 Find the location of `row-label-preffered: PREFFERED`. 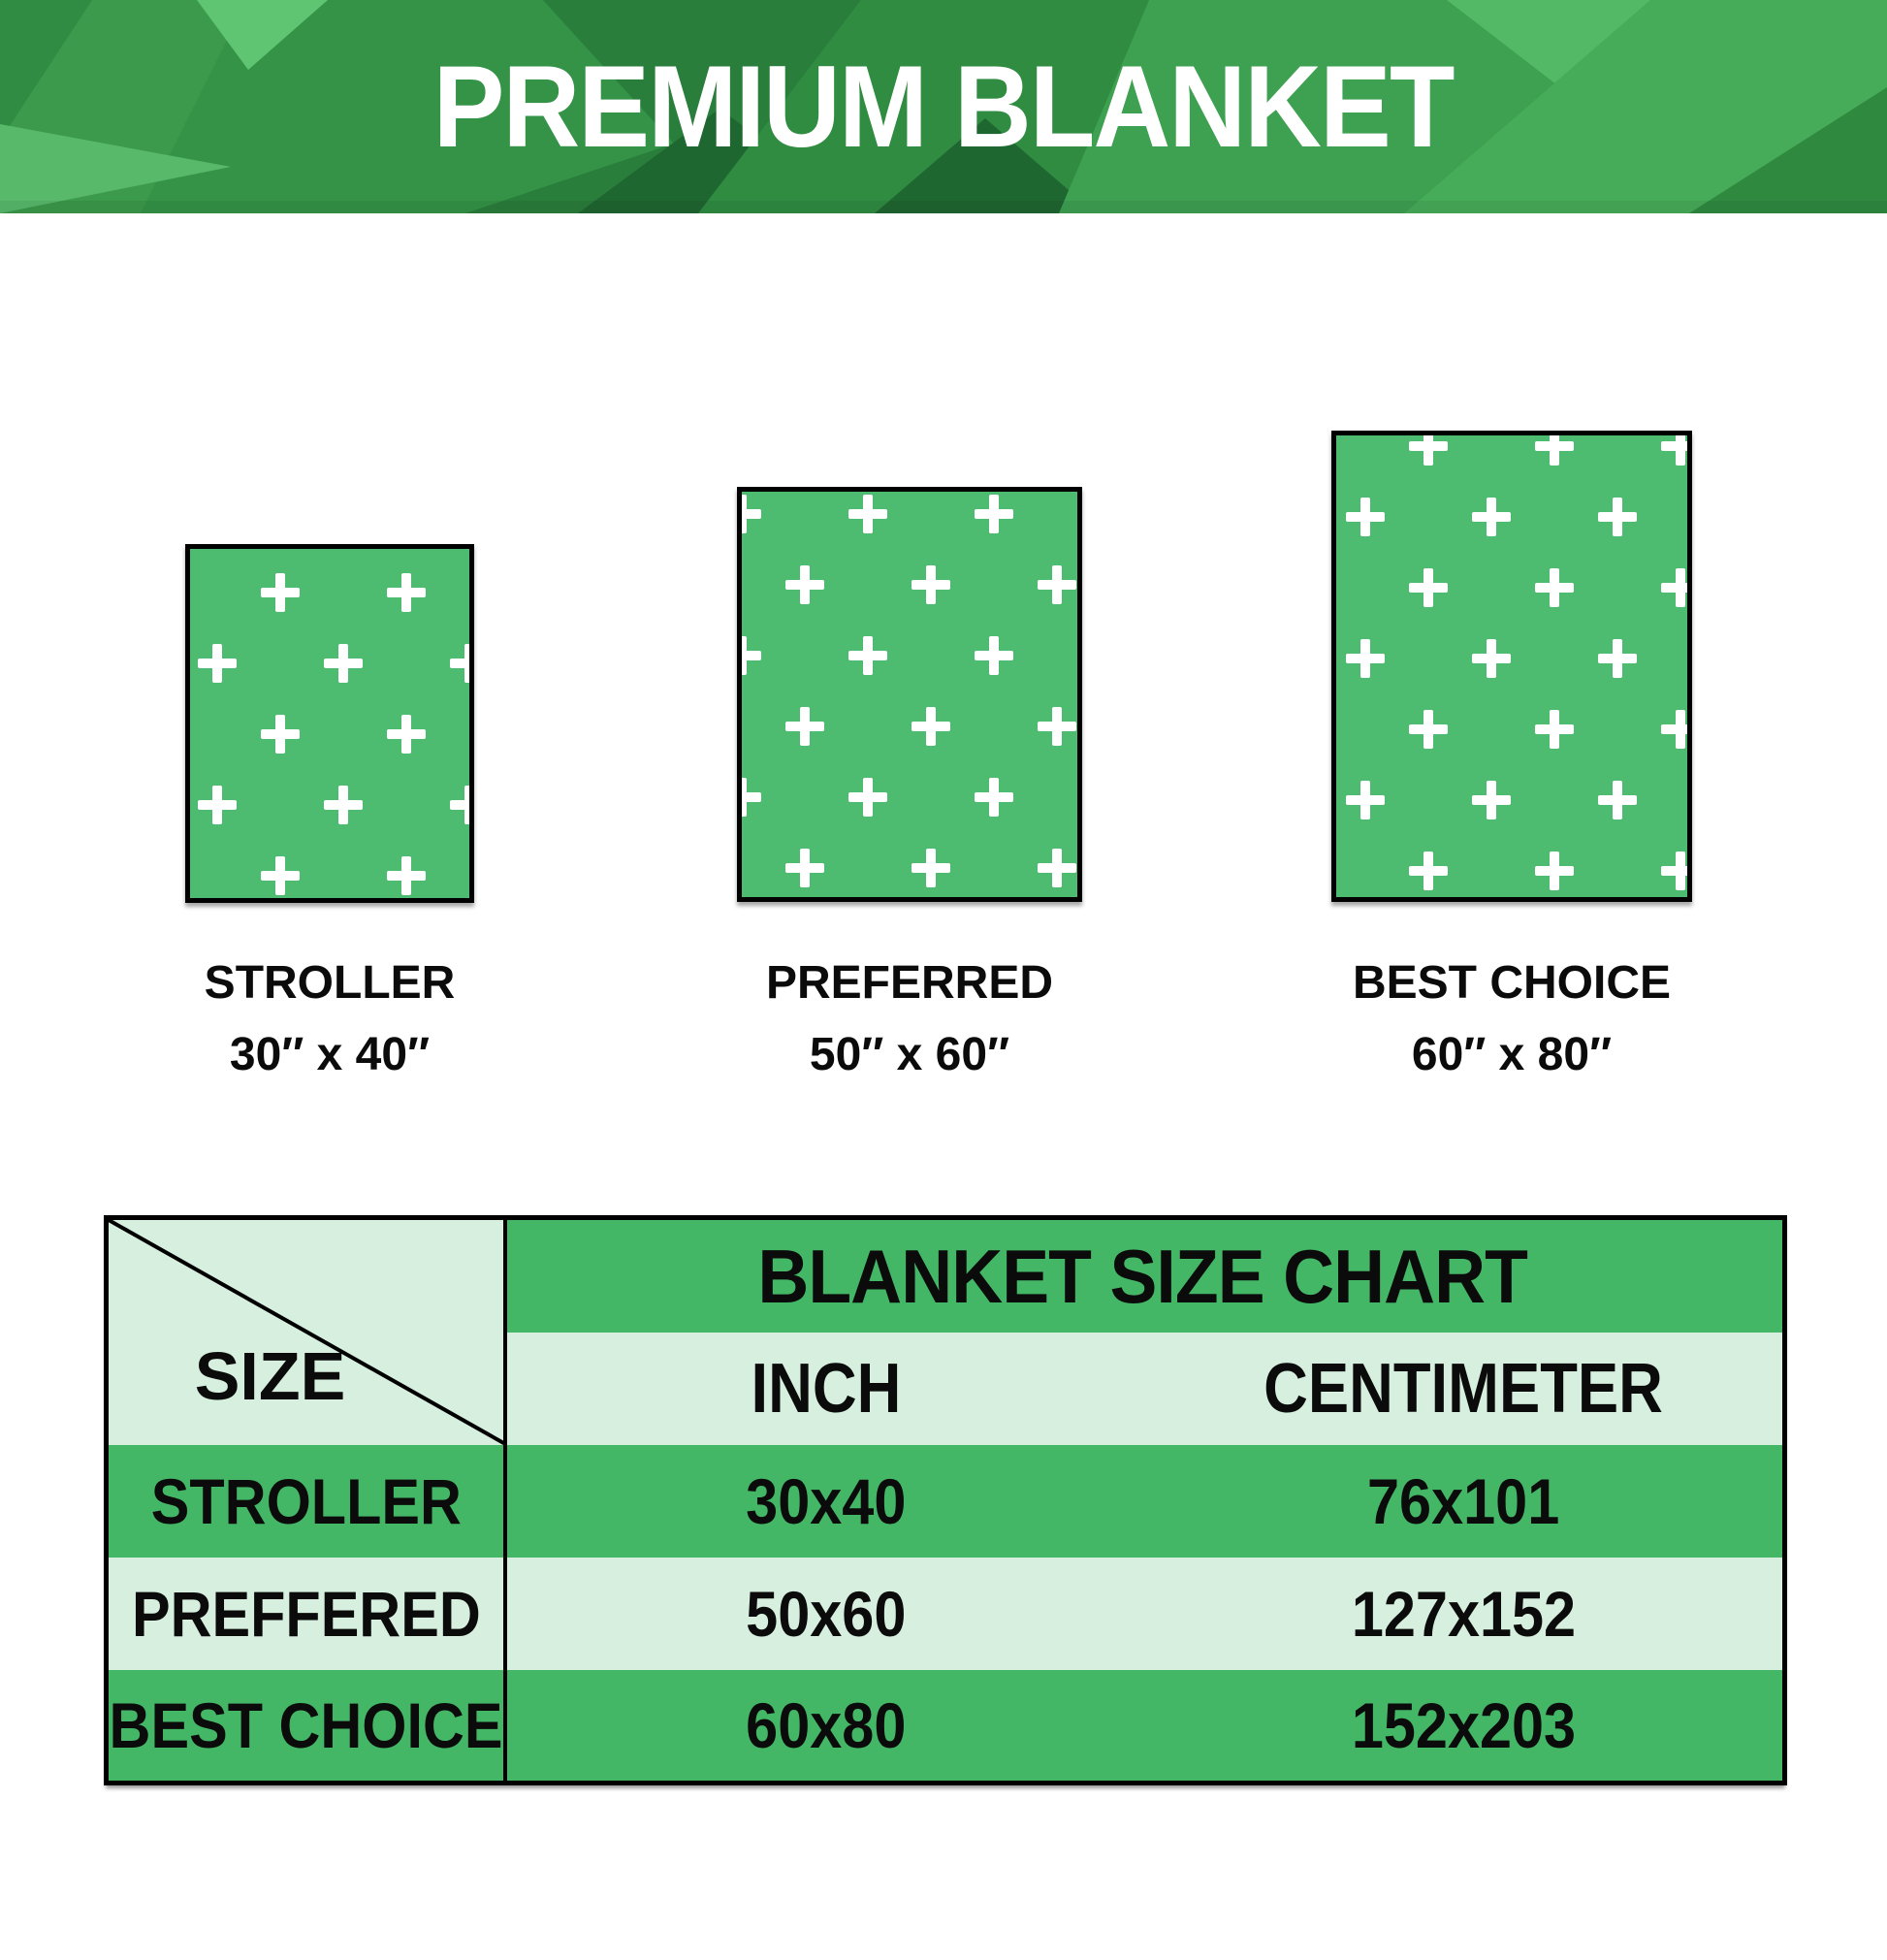

row-label-preffered: PREFFERED is located at coordinates (306, 1614).